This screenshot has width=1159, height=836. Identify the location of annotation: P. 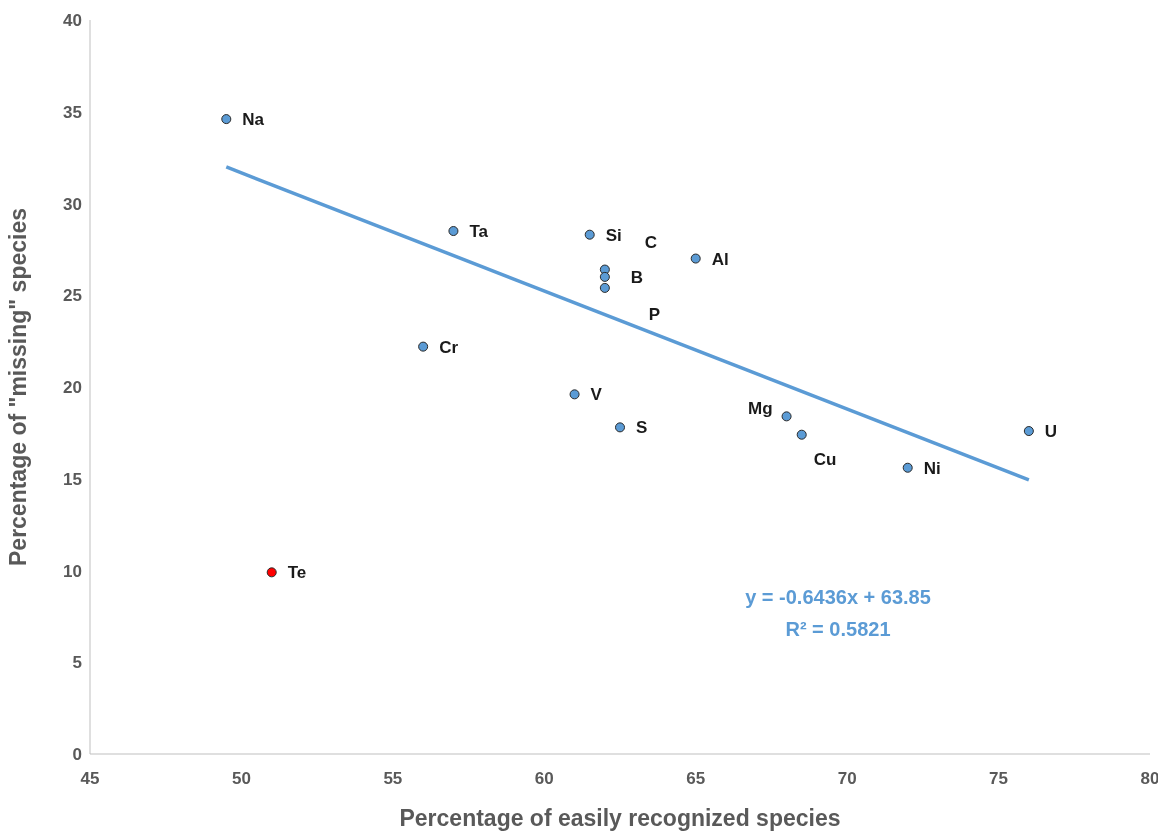
(654, 314).